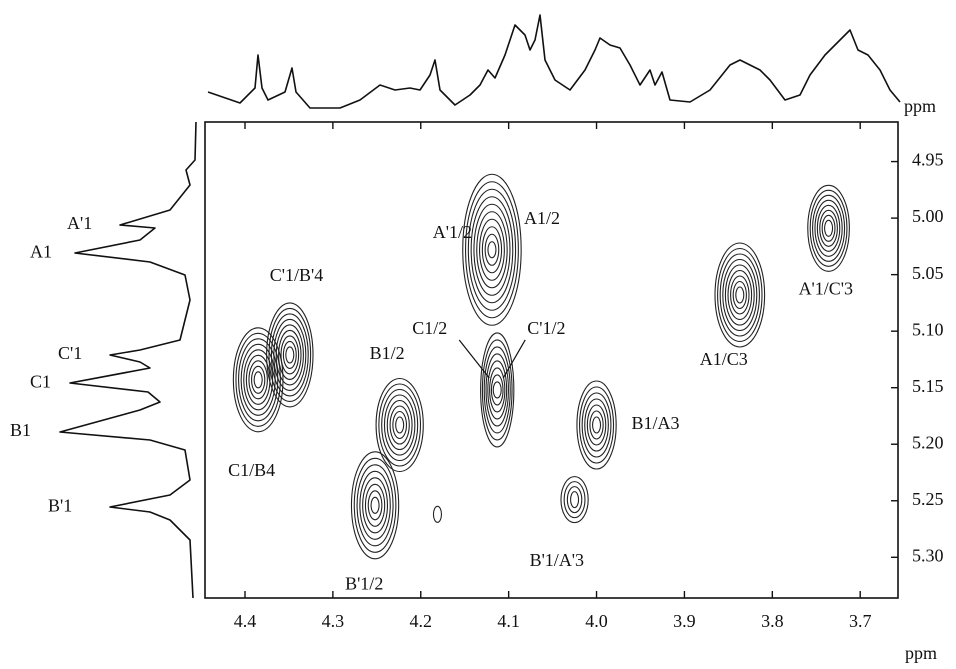 Image resolution: width=956 pixels, height=669 pixels. Describe the element at coordinates (920, 106) in the screenshot. I see `y-axis-label: ppm` at that location.